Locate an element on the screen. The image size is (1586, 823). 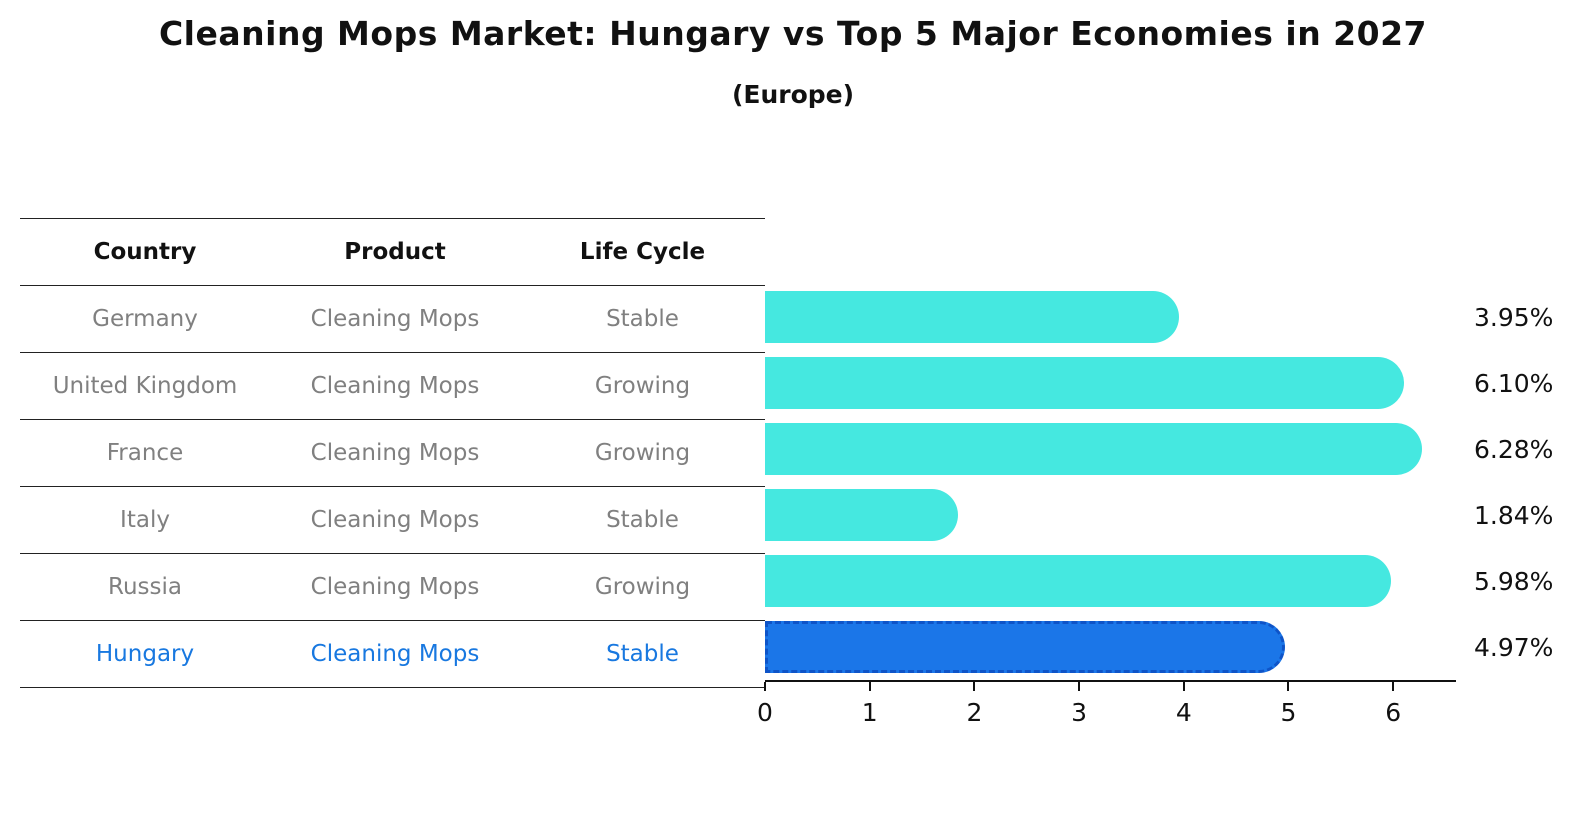
table-row: Italy Cleaning Mops Stable is located at coordinates (392, 520).